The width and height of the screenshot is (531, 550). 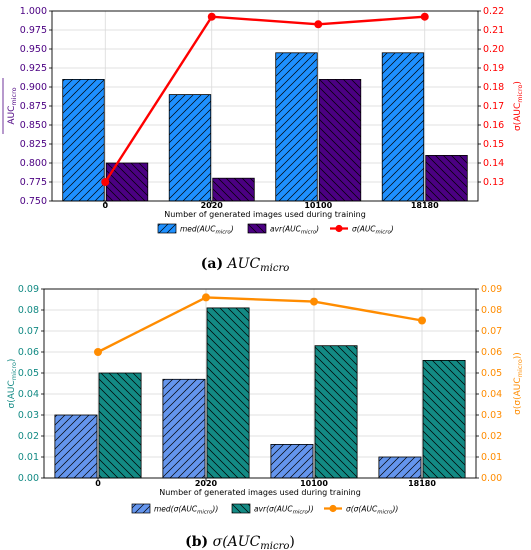 What do you see at coordinates (274, 545) in the screenshot?
I see `caption-sub: micro` at bounding box center [274, 545].